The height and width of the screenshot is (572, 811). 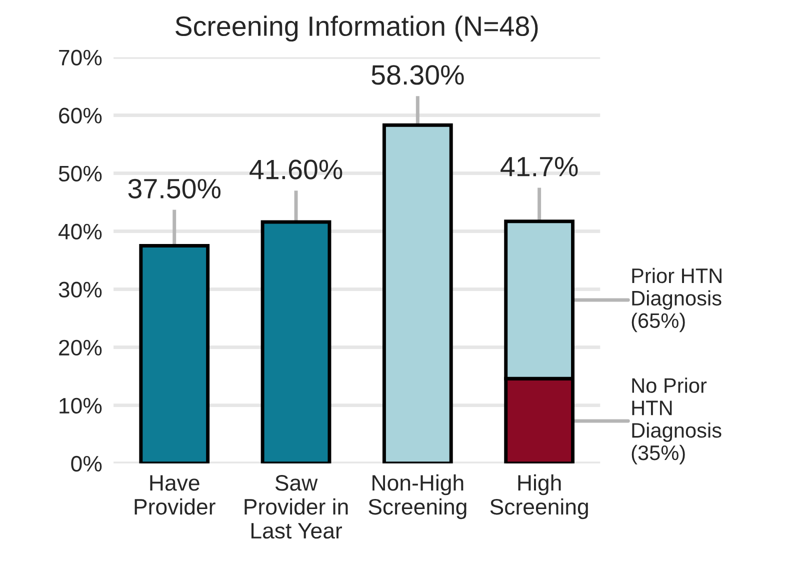 I want to click on total-label: 58.30%, so click(x=418, y=75).